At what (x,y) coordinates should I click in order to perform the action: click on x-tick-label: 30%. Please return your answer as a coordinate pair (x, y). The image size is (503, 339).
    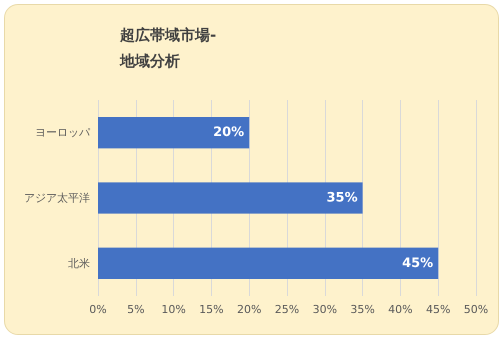
    Looking at the image, I should click on (325, 309).